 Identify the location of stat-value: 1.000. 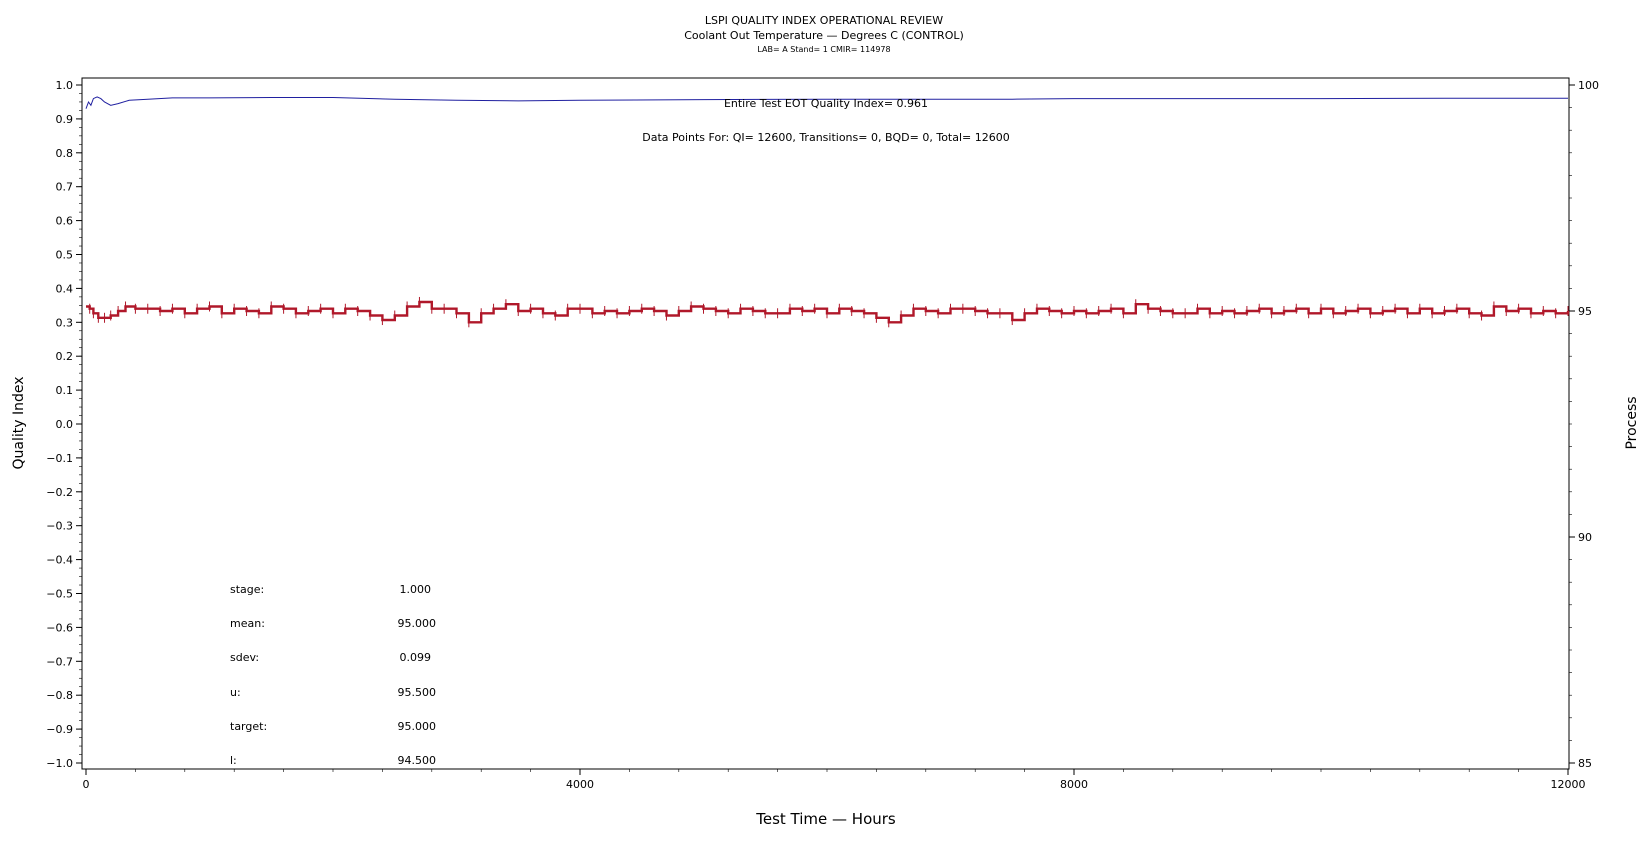
(416, 589).